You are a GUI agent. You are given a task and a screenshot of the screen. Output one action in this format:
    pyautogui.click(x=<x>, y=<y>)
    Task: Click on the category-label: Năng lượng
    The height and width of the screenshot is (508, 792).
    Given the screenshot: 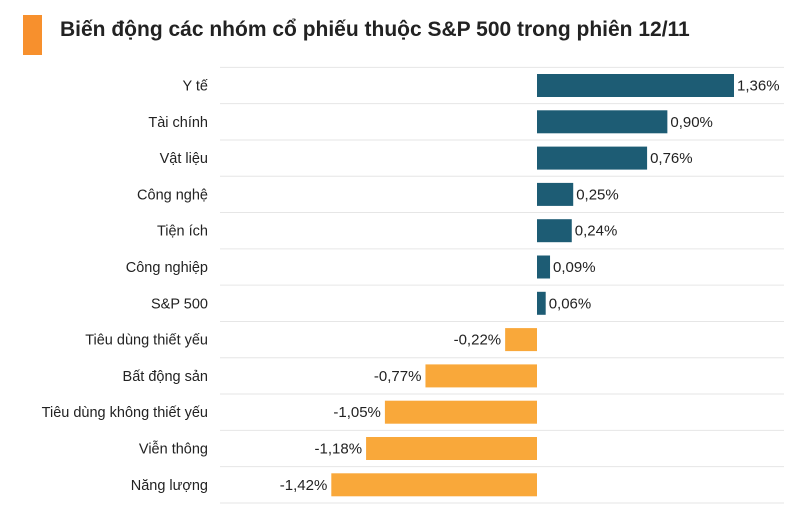 What is the action you would take?
    pyautogui.click(x=169, y=486)
    